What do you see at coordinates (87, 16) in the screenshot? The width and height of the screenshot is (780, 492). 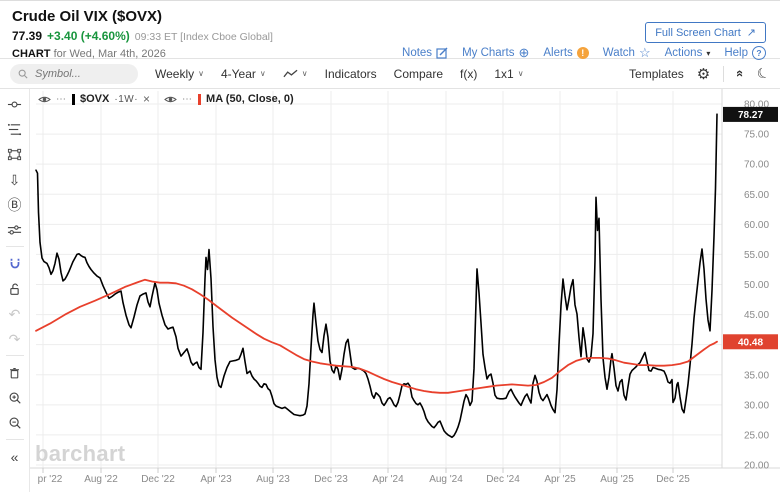 I see `page-title: Crude Oil VIX ($OVX)` at bounding box center [87, 16].